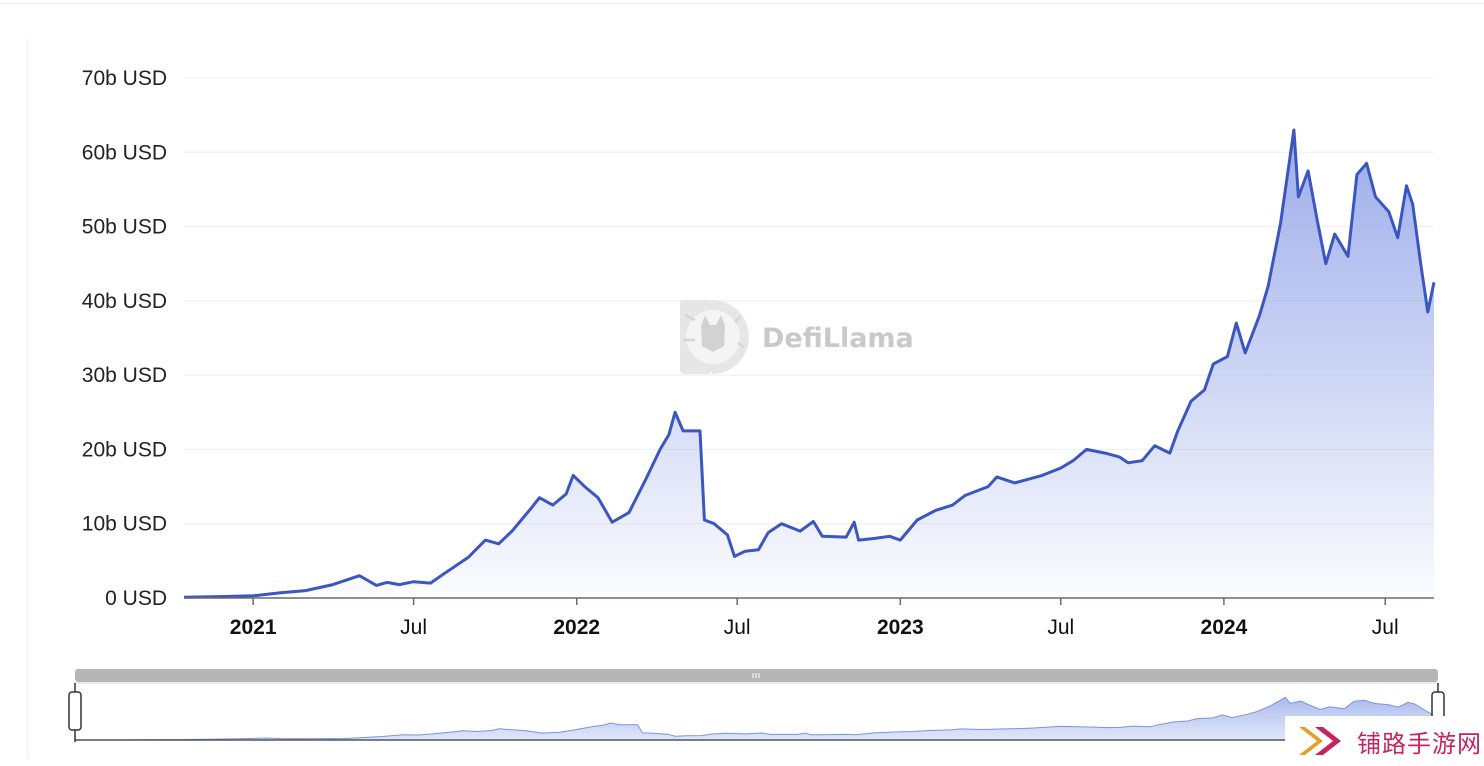 The width and height of the screenshot is (1484, 766). What do you see at coordinates (124, 78) in the screenshot?
I see `y-tick-label: 70b USD` at bounding box center [124, 78].